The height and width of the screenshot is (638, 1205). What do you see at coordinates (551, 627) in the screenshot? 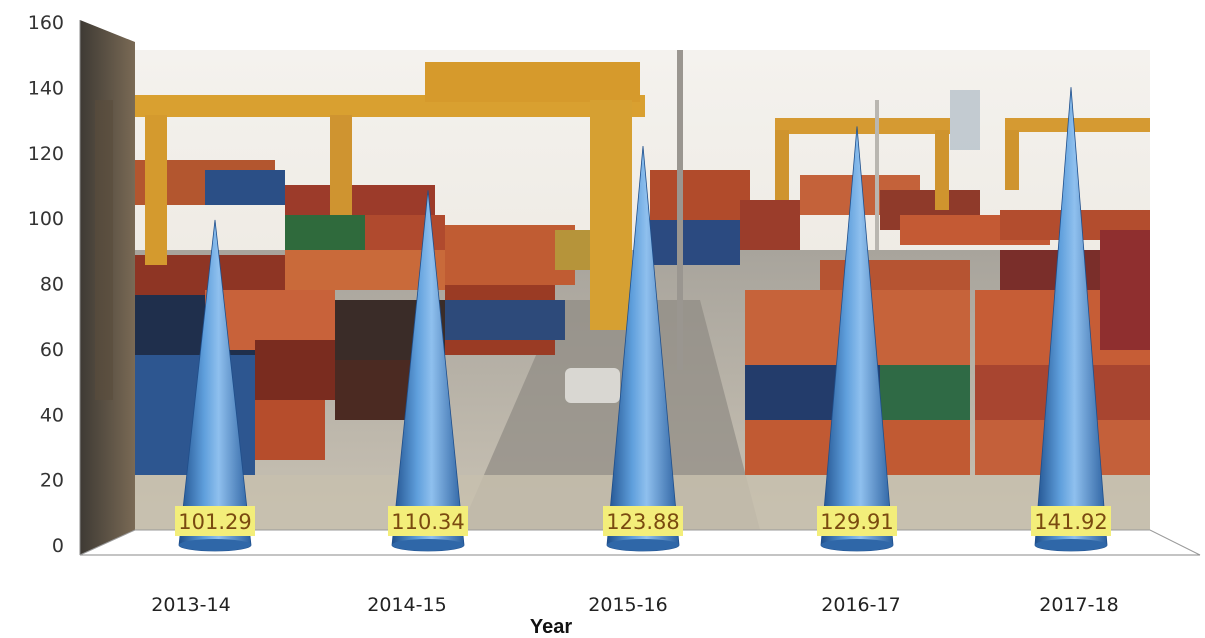
I see `x-axis-title: Year` at bounding box center [551, 627].